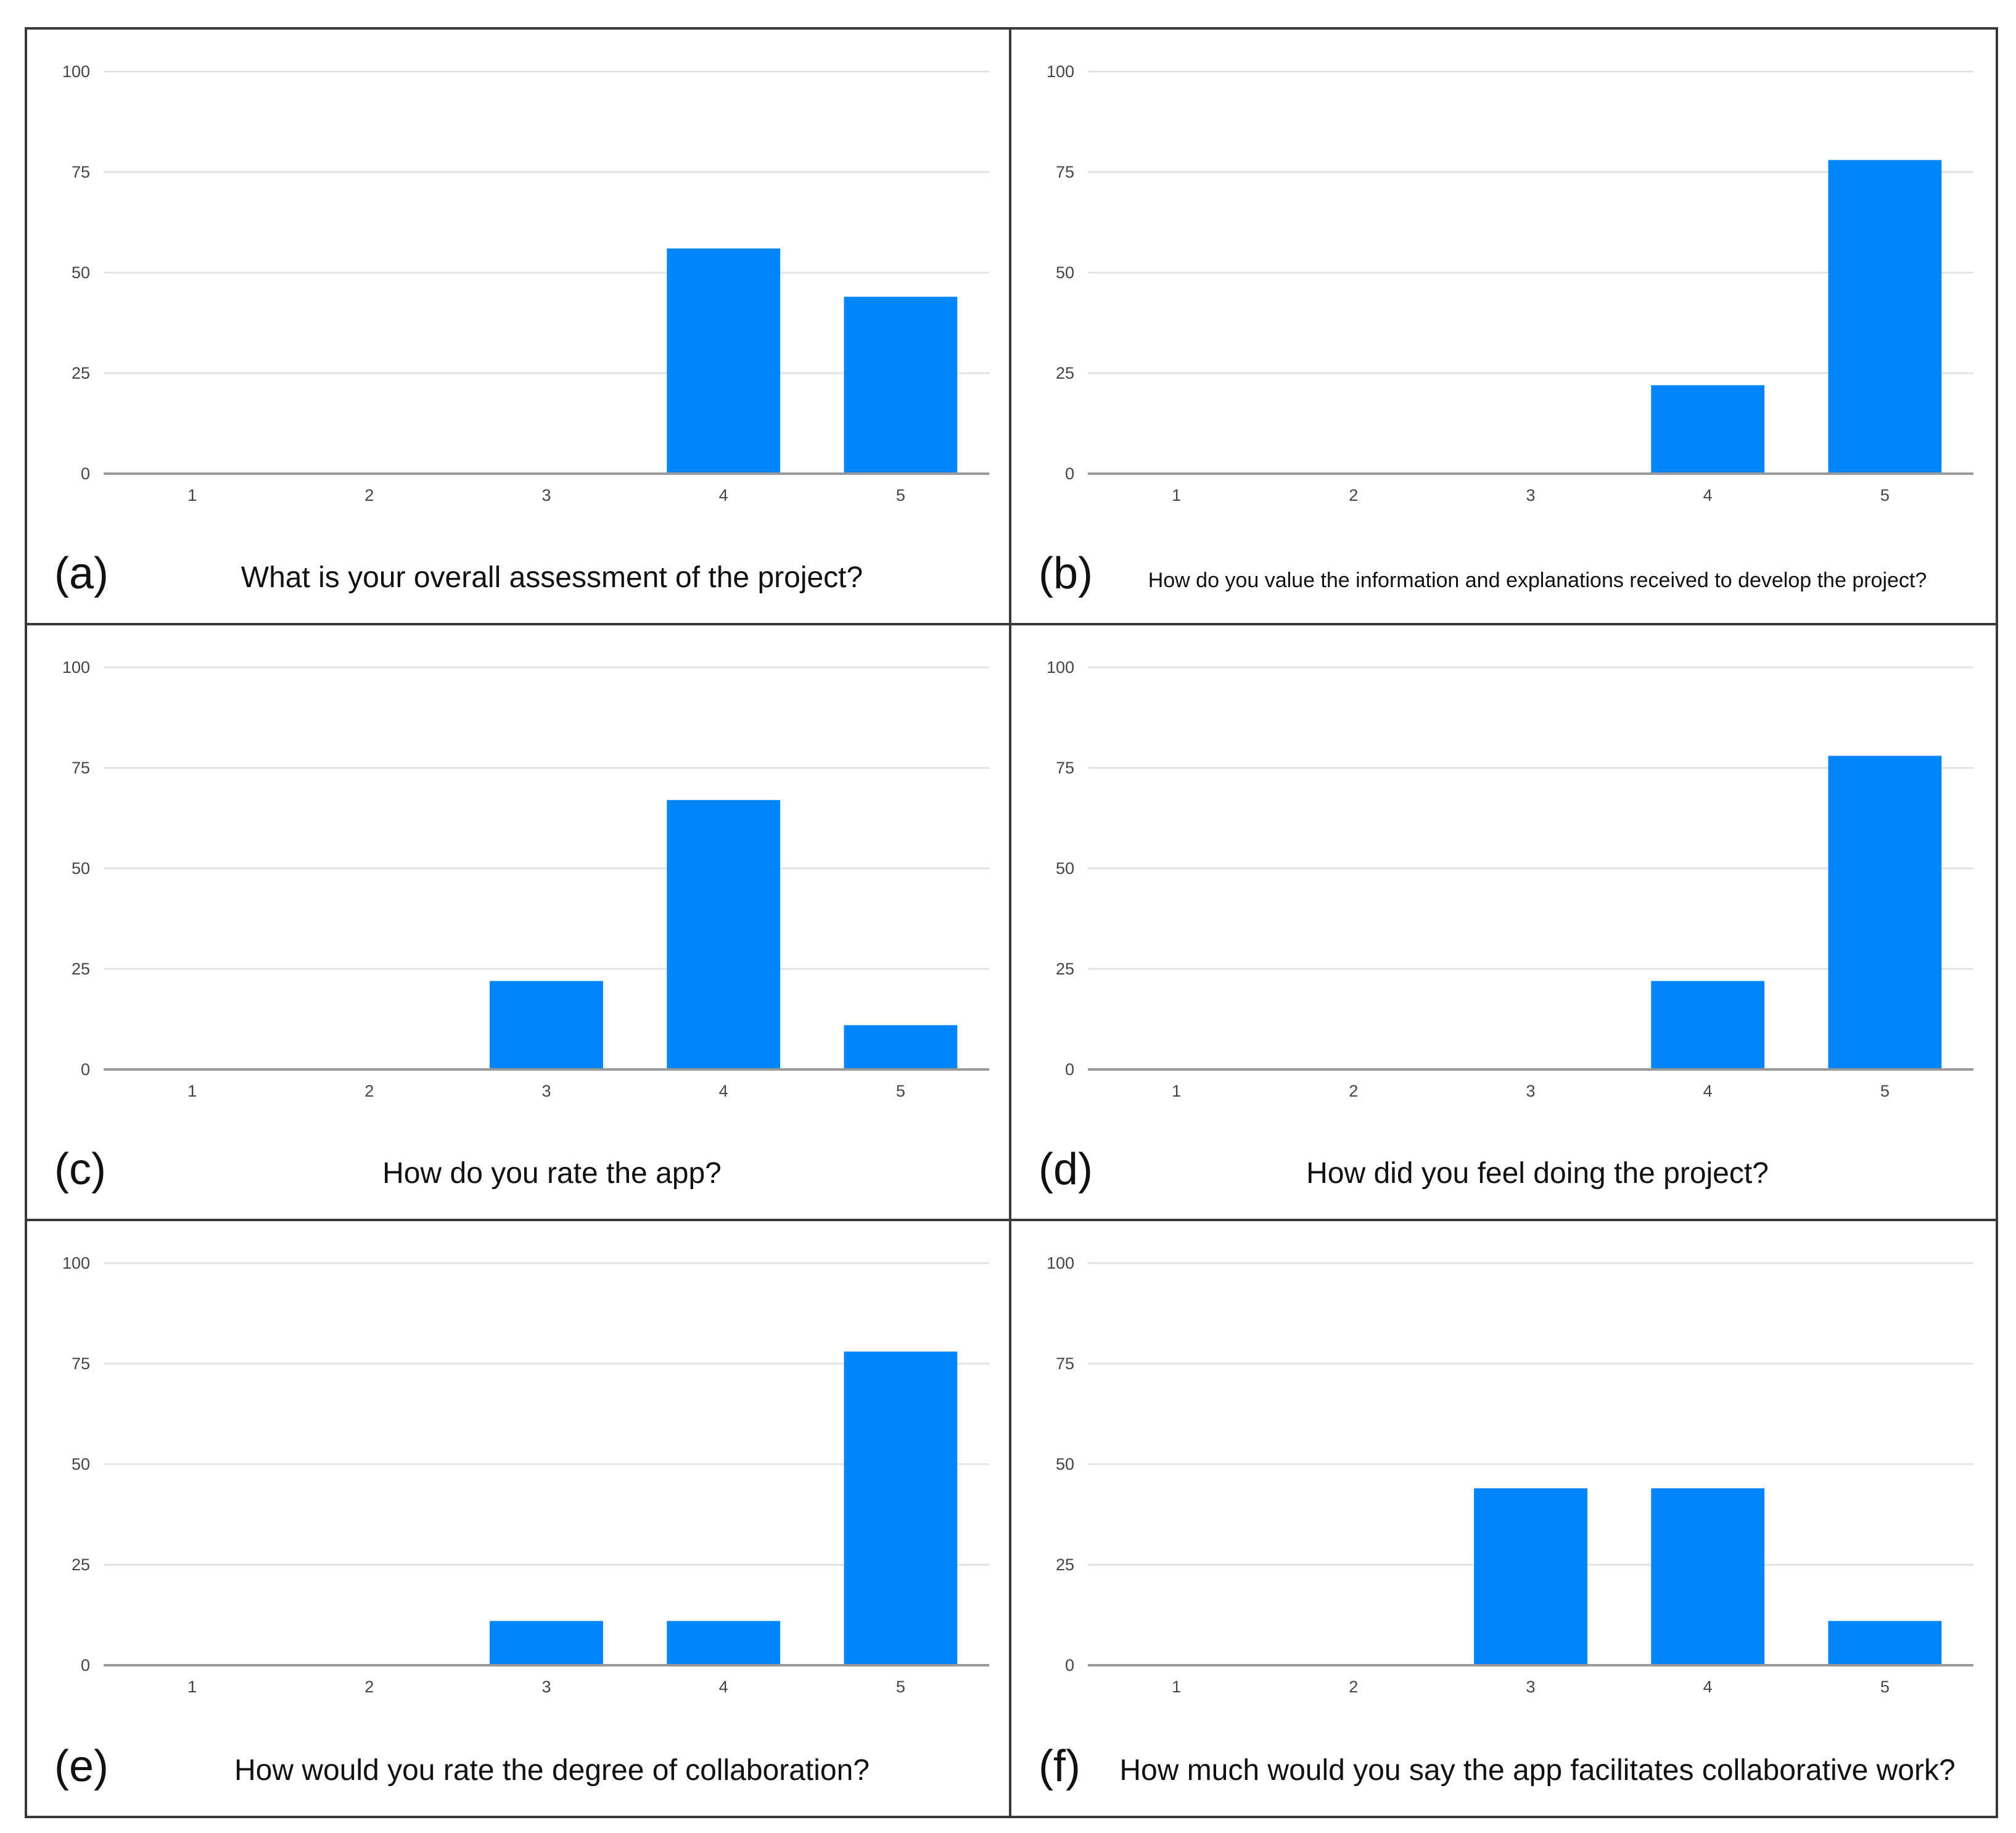  What do you see at coordinates (1530, 1687) in the screenshot?
I see `x-tick-label-f-3: 3` at bounding box center [1530, 1687].